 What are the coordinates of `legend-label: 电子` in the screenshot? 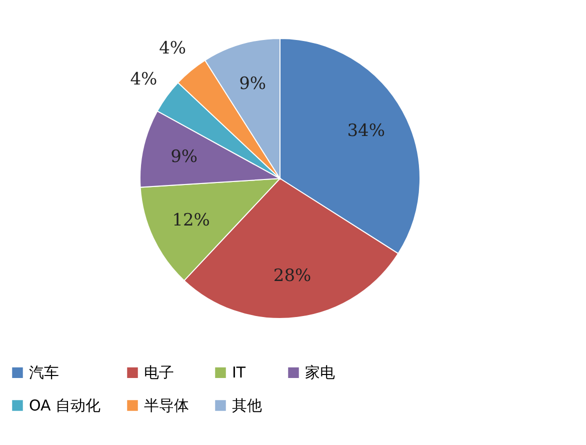 It's located at (159, 373).